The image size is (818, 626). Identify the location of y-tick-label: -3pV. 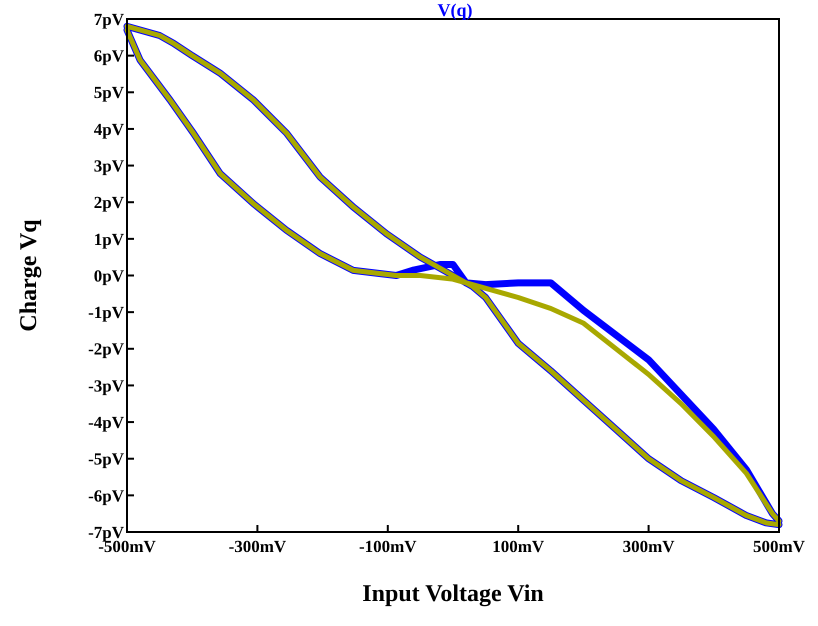
(106, 386).